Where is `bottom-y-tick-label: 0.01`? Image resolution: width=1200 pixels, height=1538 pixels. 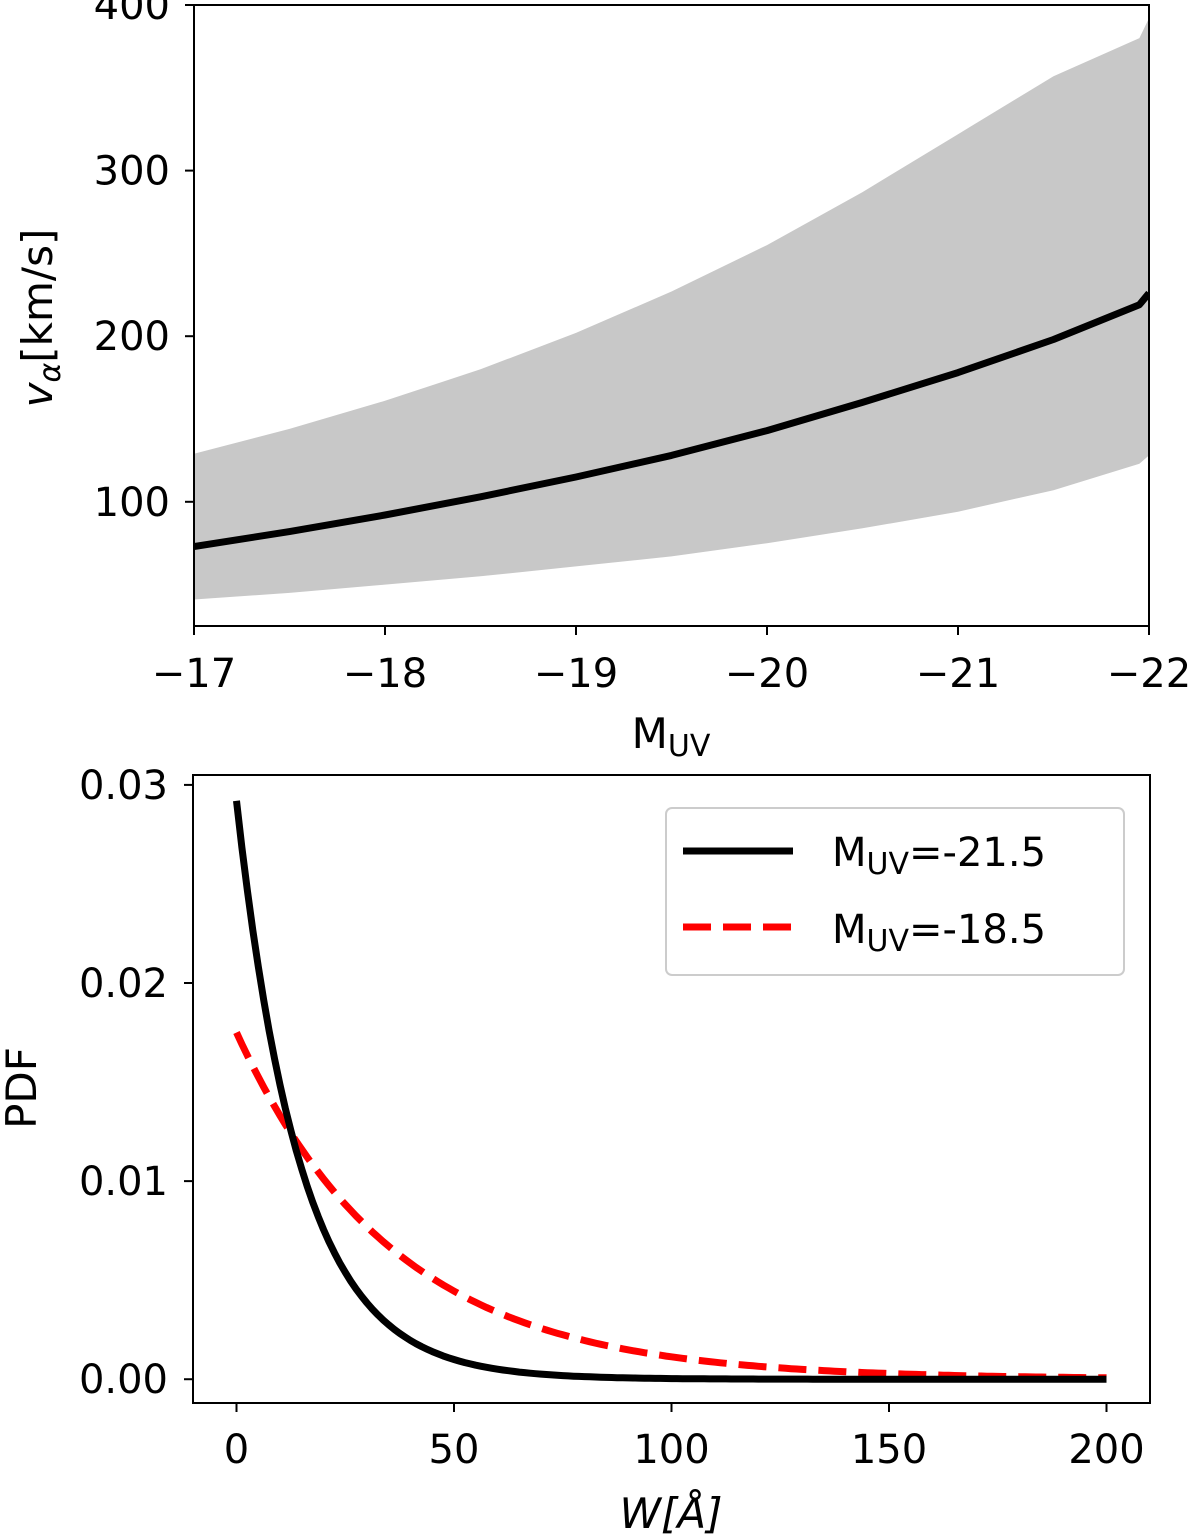
bottom-y-tick-label: 0.01 is located at coordinates (123, 1182).